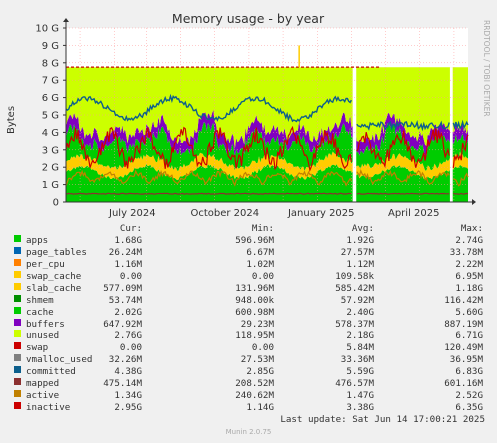 This screenshot has width=497, height=443. I want to click on x-tick-label: July 2024, so click(132, 213).